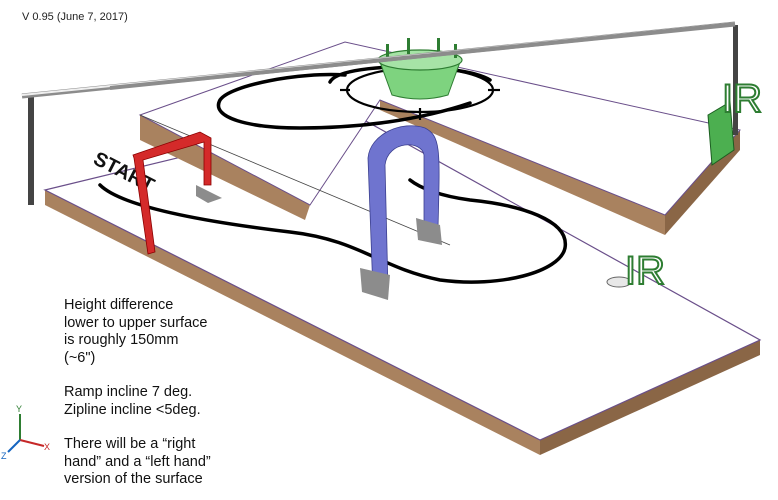  What do you see at coordinates (735, 80) in the screenshot?
I see `zipline-right-tower` at bounding box center [735, 80].